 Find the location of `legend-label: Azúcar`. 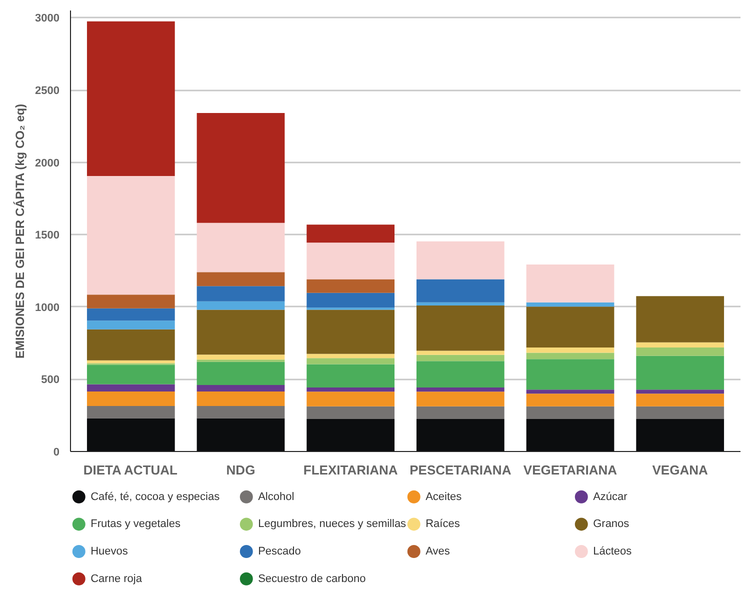

legend-label: Azúcar is located at coordinates (610, 496).